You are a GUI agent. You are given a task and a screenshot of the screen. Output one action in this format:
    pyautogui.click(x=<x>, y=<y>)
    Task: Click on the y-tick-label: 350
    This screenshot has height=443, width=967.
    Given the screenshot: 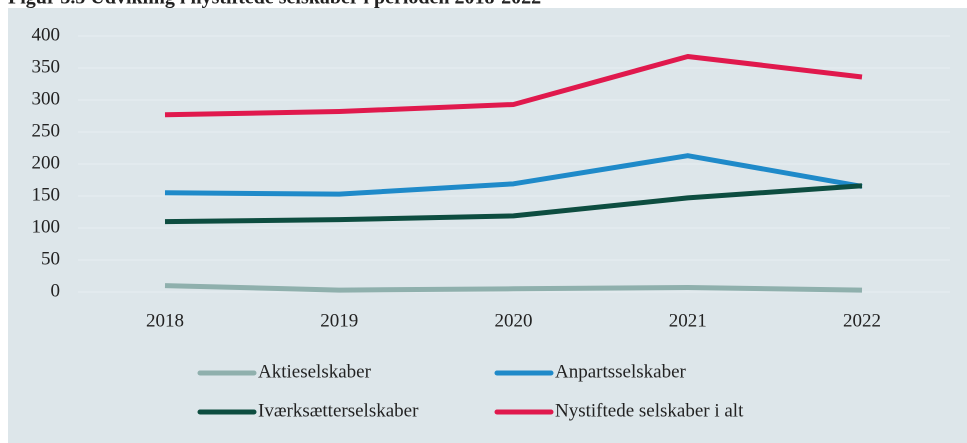 What is the action you would take?
    pyautogui.click(x=46, y=66)
    